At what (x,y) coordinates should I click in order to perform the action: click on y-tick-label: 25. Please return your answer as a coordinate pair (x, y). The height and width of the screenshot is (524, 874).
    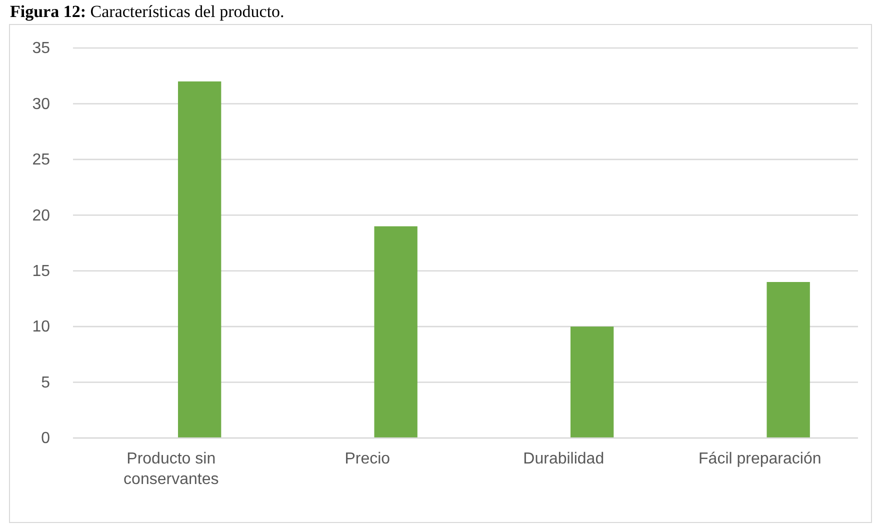
    Looking at the image, I should click on (41, 160).